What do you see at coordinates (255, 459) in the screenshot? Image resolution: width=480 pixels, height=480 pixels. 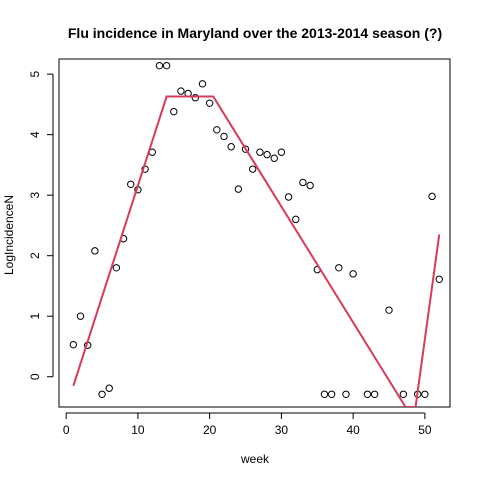 I see `x-axis-label: week` at bounding box center [255, 459].